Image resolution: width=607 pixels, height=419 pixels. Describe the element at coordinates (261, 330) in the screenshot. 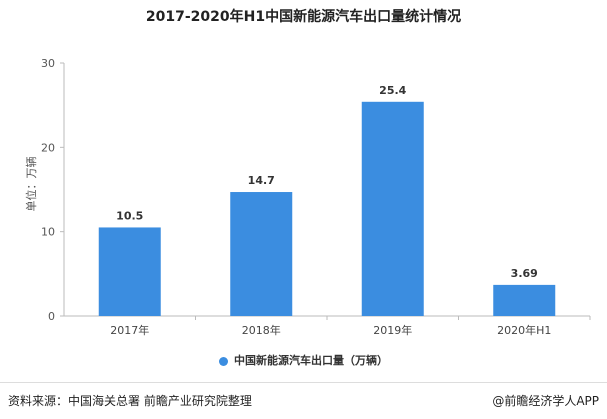

I see `x-tick-label: 2018年` at that location.